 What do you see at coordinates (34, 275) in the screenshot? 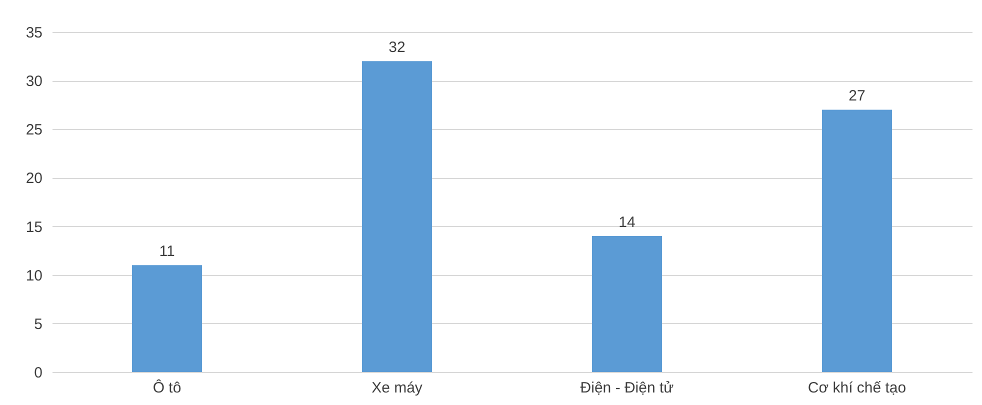
I see `y-tick-label: 10` at bounding box center [34, 275].